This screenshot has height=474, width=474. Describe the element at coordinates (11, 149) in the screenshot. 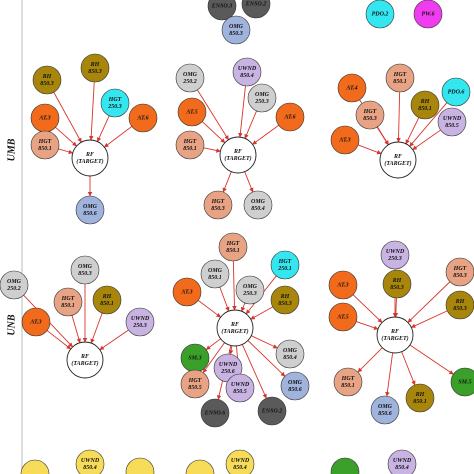

I see `row-label: UMB` at that location.